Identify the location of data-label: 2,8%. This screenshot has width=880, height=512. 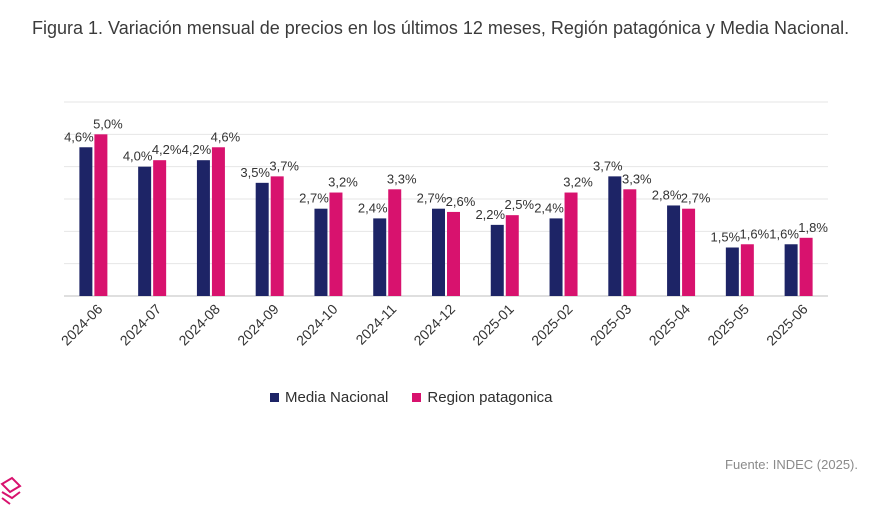
(667, 194).